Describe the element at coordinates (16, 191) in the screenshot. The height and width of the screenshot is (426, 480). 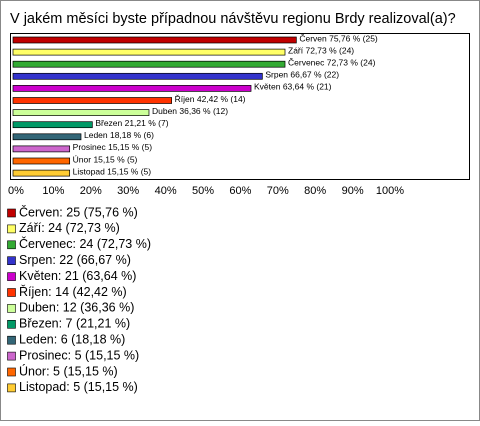
I see `x-tick-label: 0%` at that location.